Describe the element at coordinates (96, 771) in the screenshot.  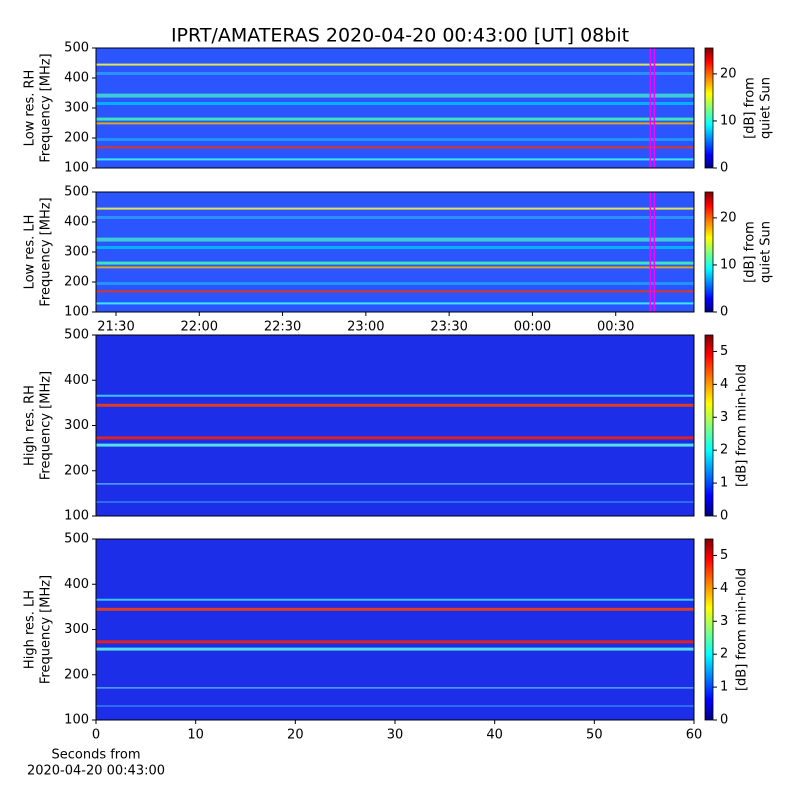
I see `x-axis-label: 2020-04-20 00:43:00` at that location.